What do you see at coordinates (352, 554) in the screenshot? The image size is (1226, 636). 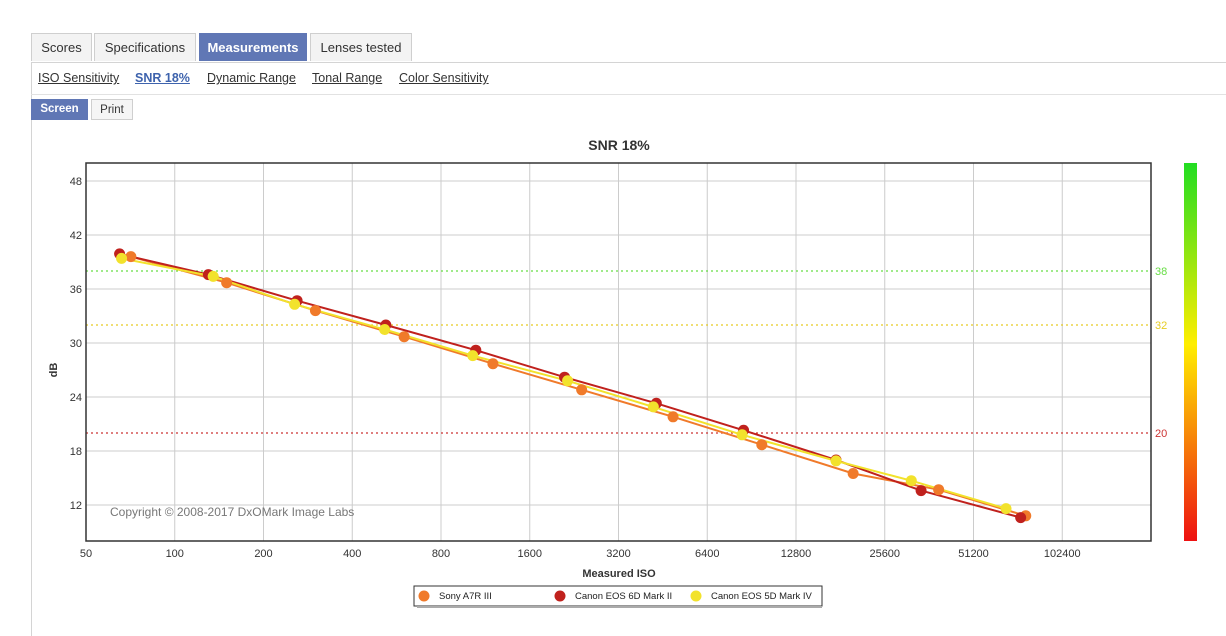 I see `x-tick-label: 400` at bounding box center [352, 554].